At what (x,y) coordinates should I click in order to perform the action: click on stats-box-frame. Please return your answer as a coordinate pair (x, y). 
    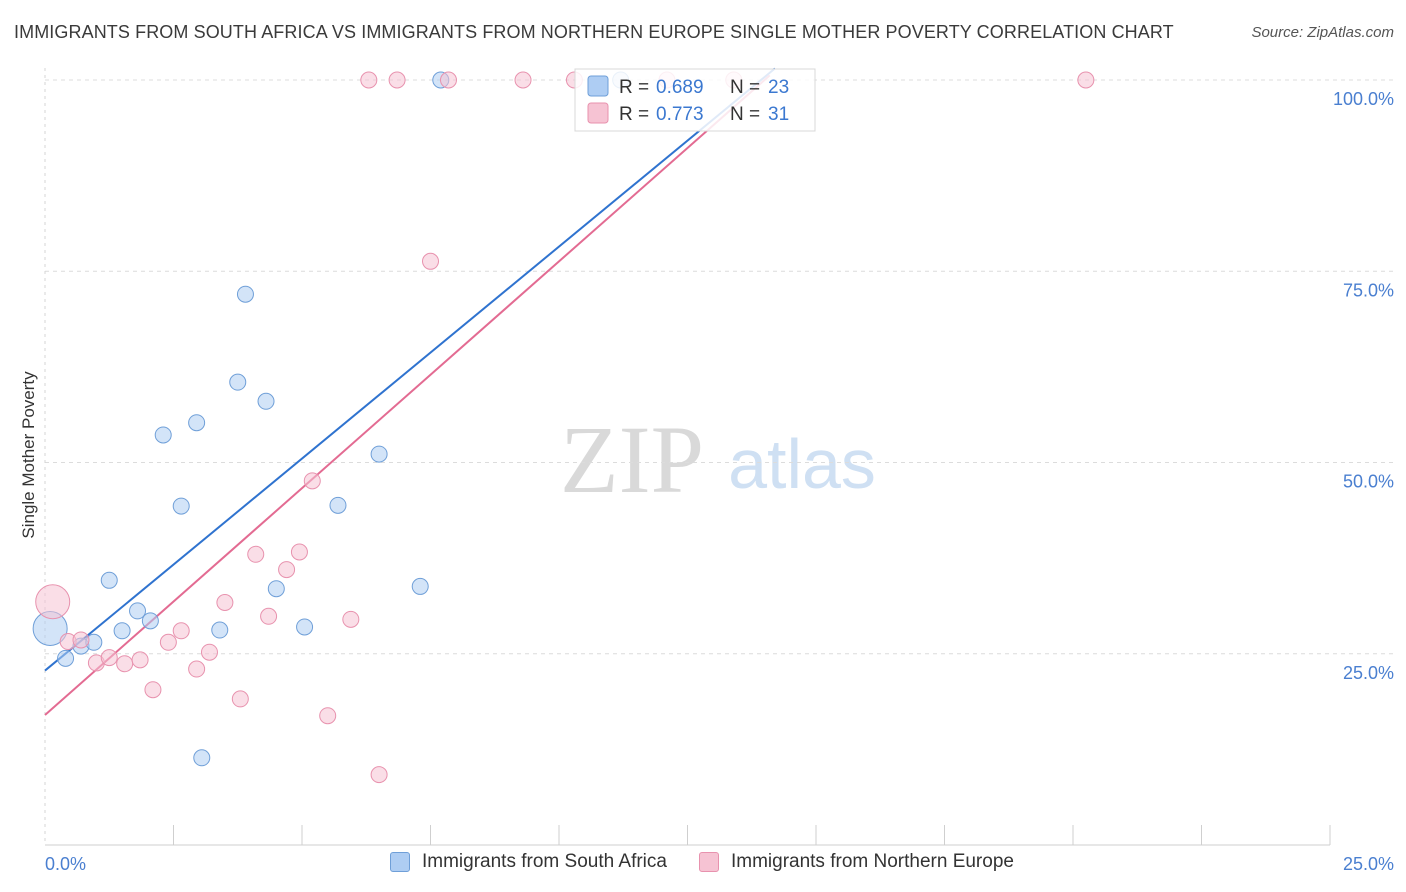
    Looking at the image, I should click on (695, 100).